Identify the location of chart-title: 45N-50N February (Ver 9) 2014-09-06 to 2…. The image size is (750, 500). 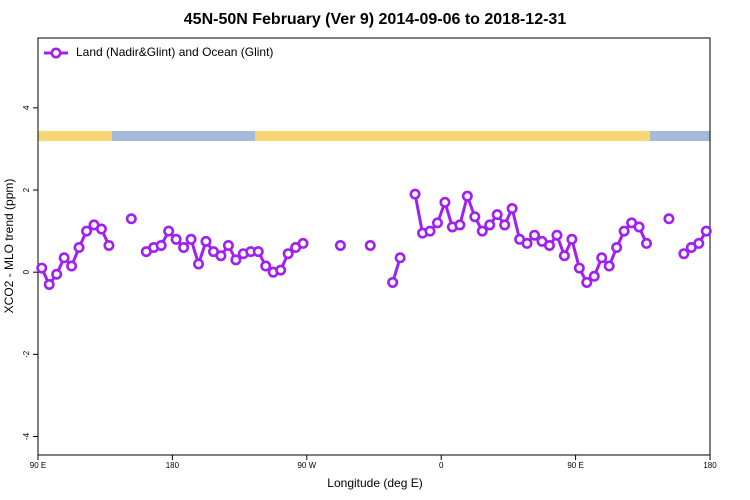
(375, 19).